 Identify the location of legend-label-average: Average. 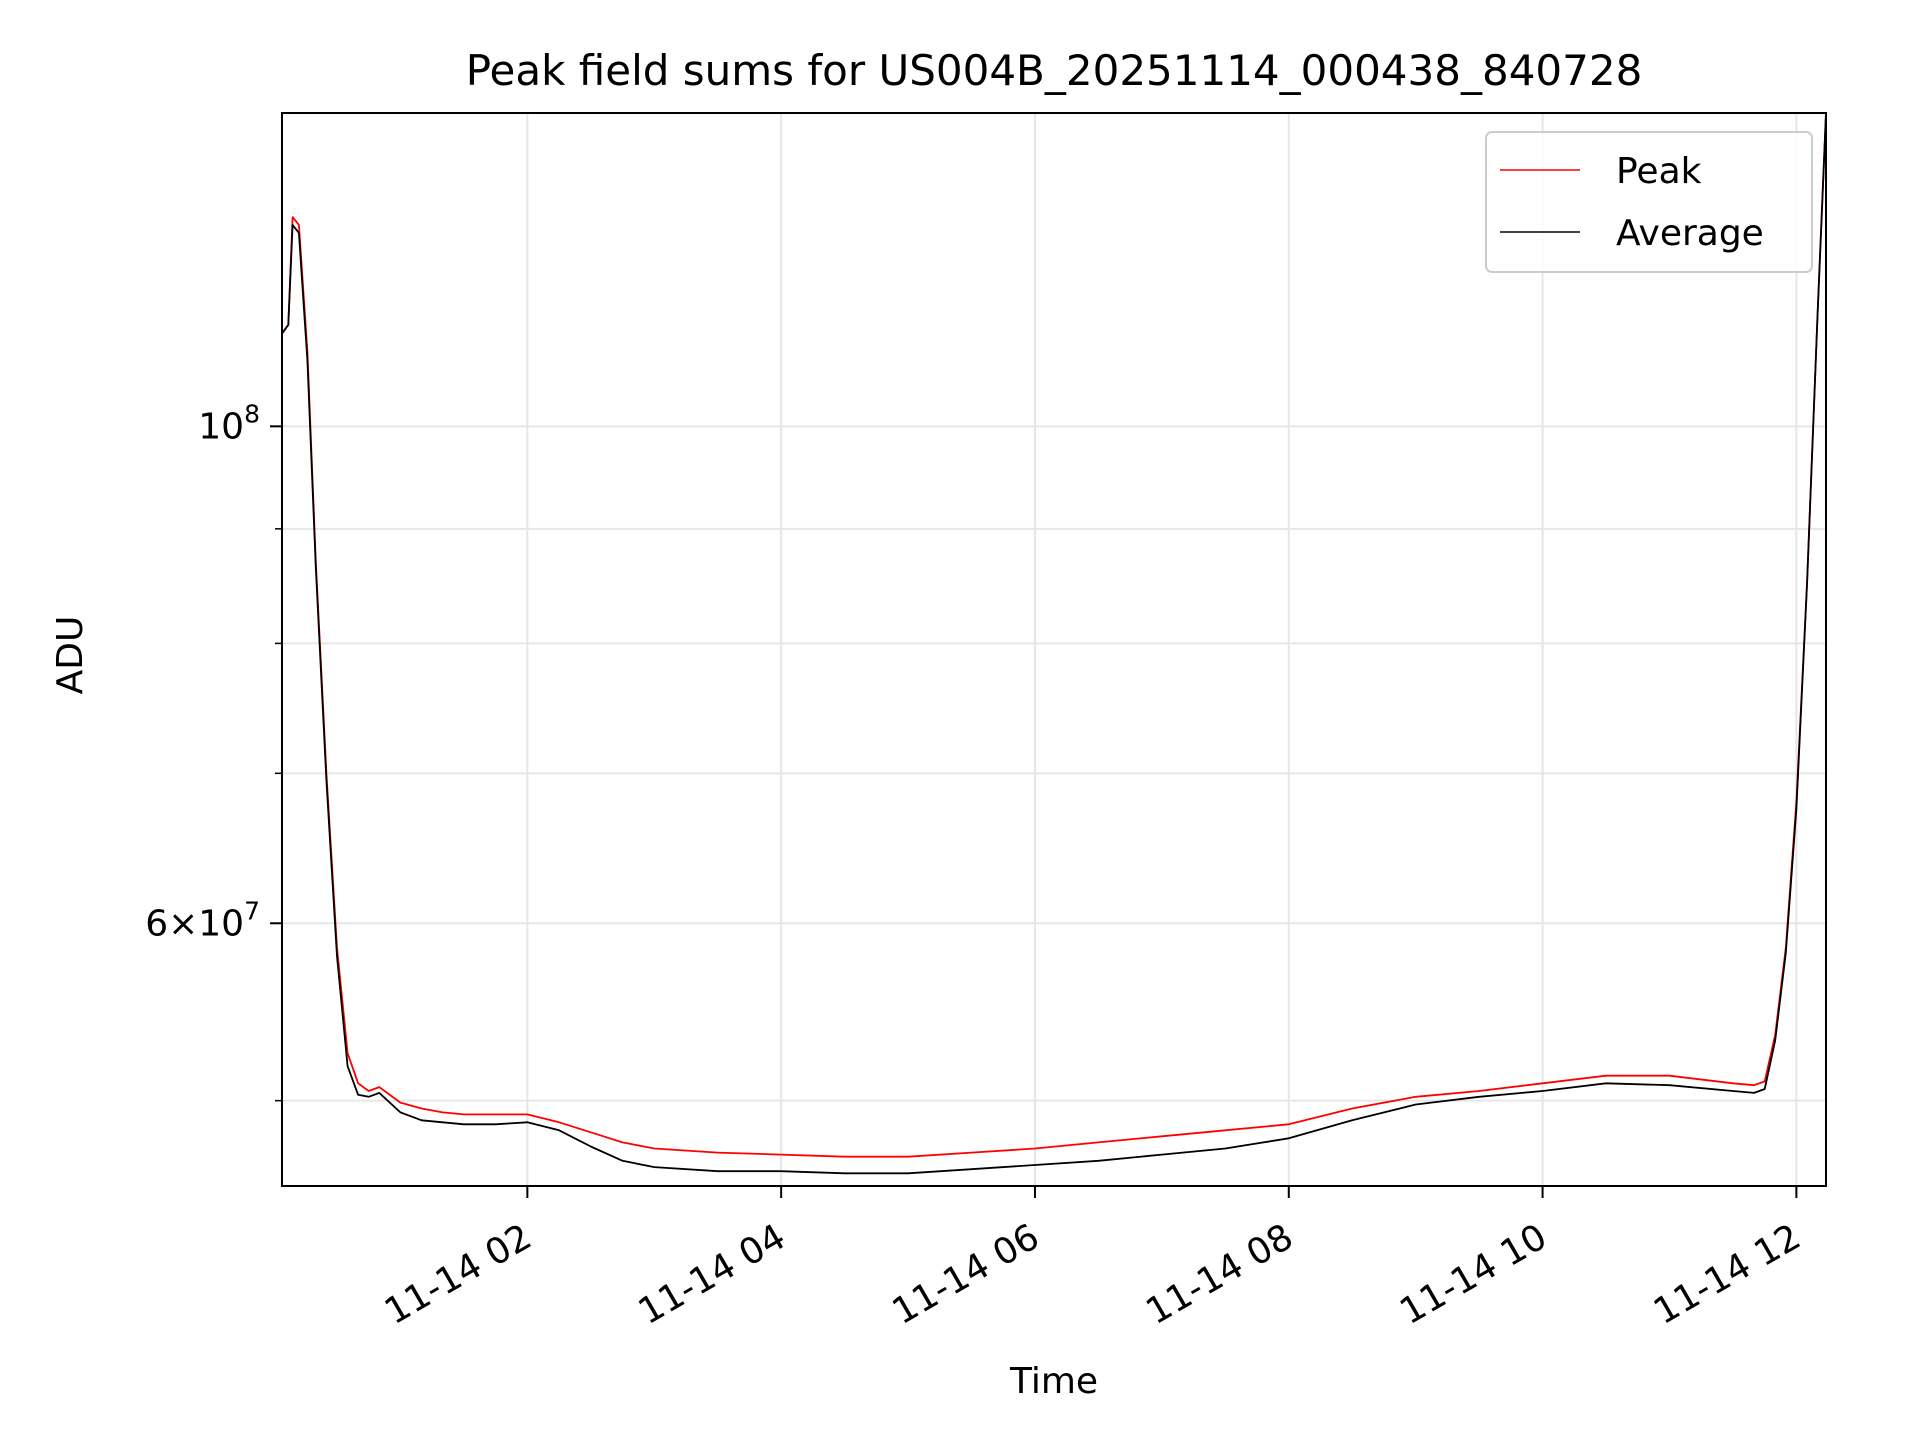
(1690, 233).